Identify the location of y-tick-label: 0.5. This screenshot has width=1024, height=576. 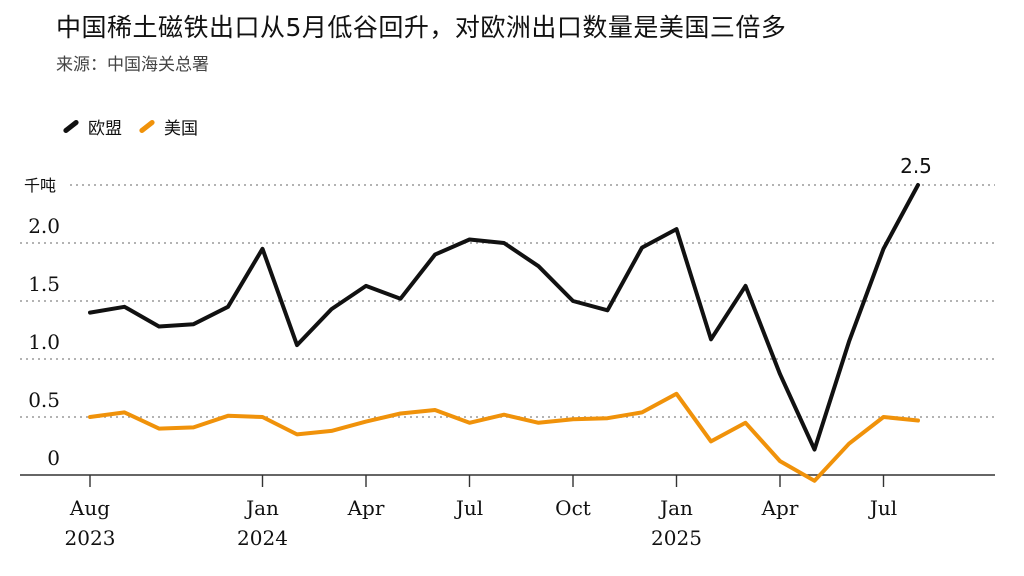
(44, 400).